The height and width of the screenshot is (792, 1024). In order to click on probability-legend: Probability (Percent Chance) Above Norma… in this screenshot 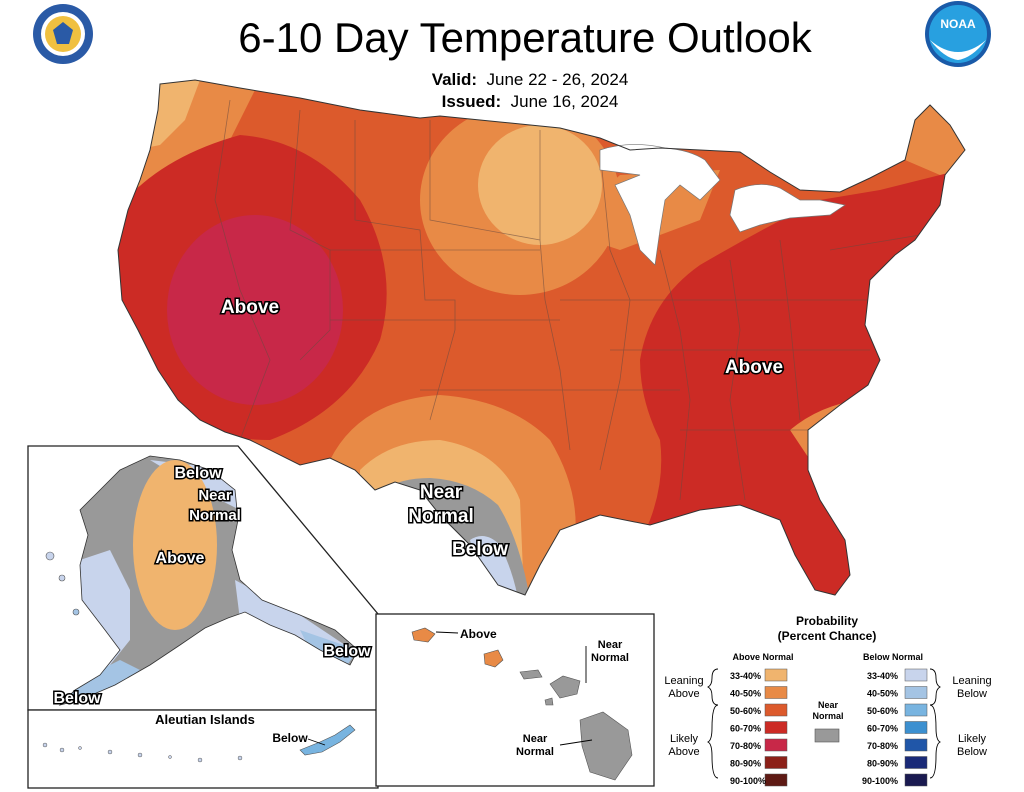, I will do `click(828, 700)`.